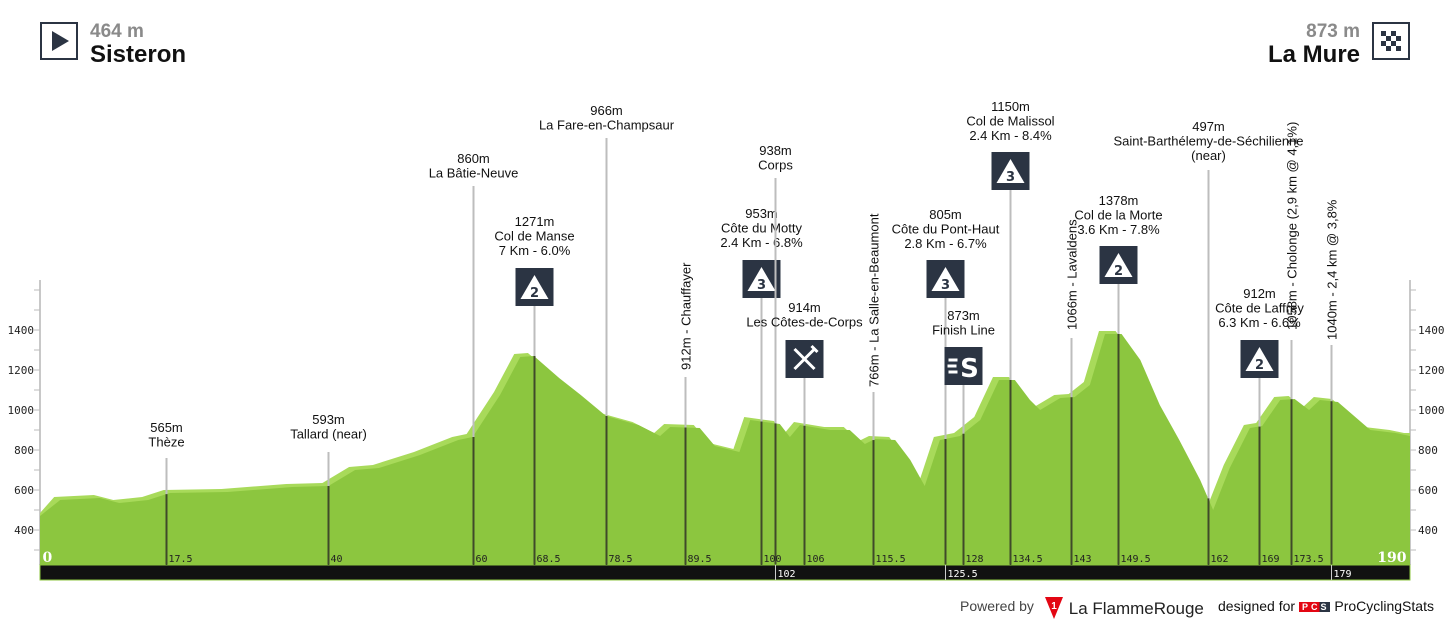 Image resolution: width=1450 pixels, height=625 pixels. What do you see at coordinates (1259, 293) in the screenshot?
I see `marker-altitude: 912m` at bounding box center [1259, 293].